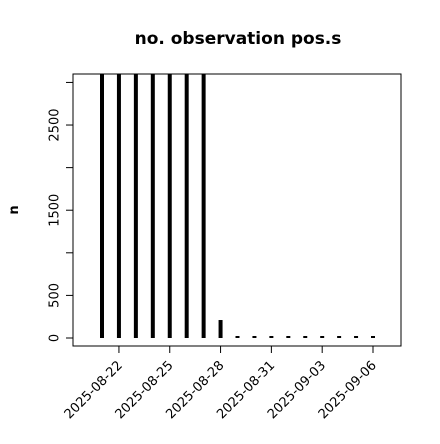 The image size is (440, 444). I want to click on y-tick-label: 0, so click(55, 338).